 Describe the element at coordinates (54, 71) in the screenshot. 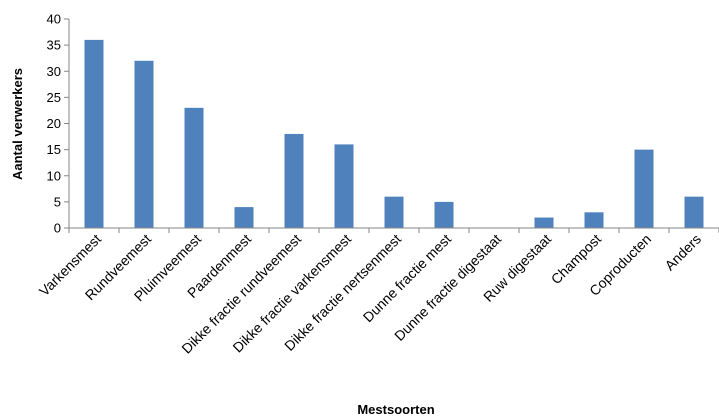

I see `y-tick-label: 30` at that location.